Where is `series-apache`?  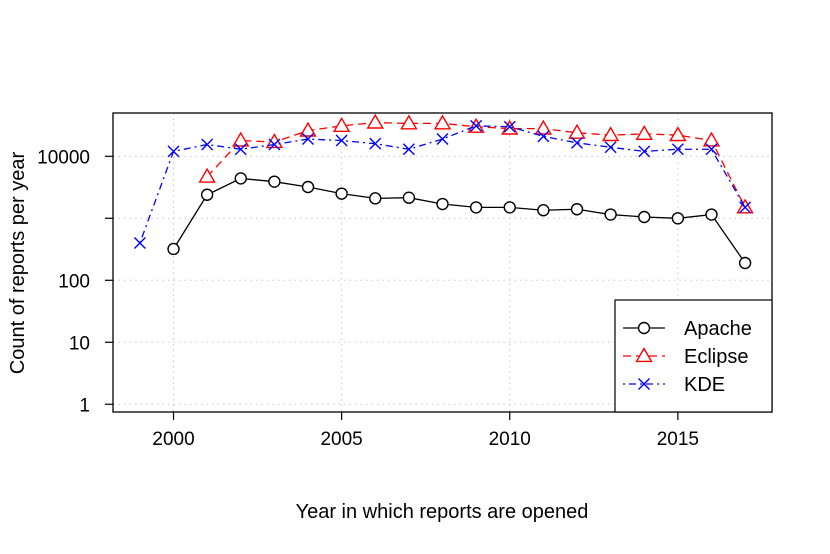
series-apache is located at coordinates (459, 221).